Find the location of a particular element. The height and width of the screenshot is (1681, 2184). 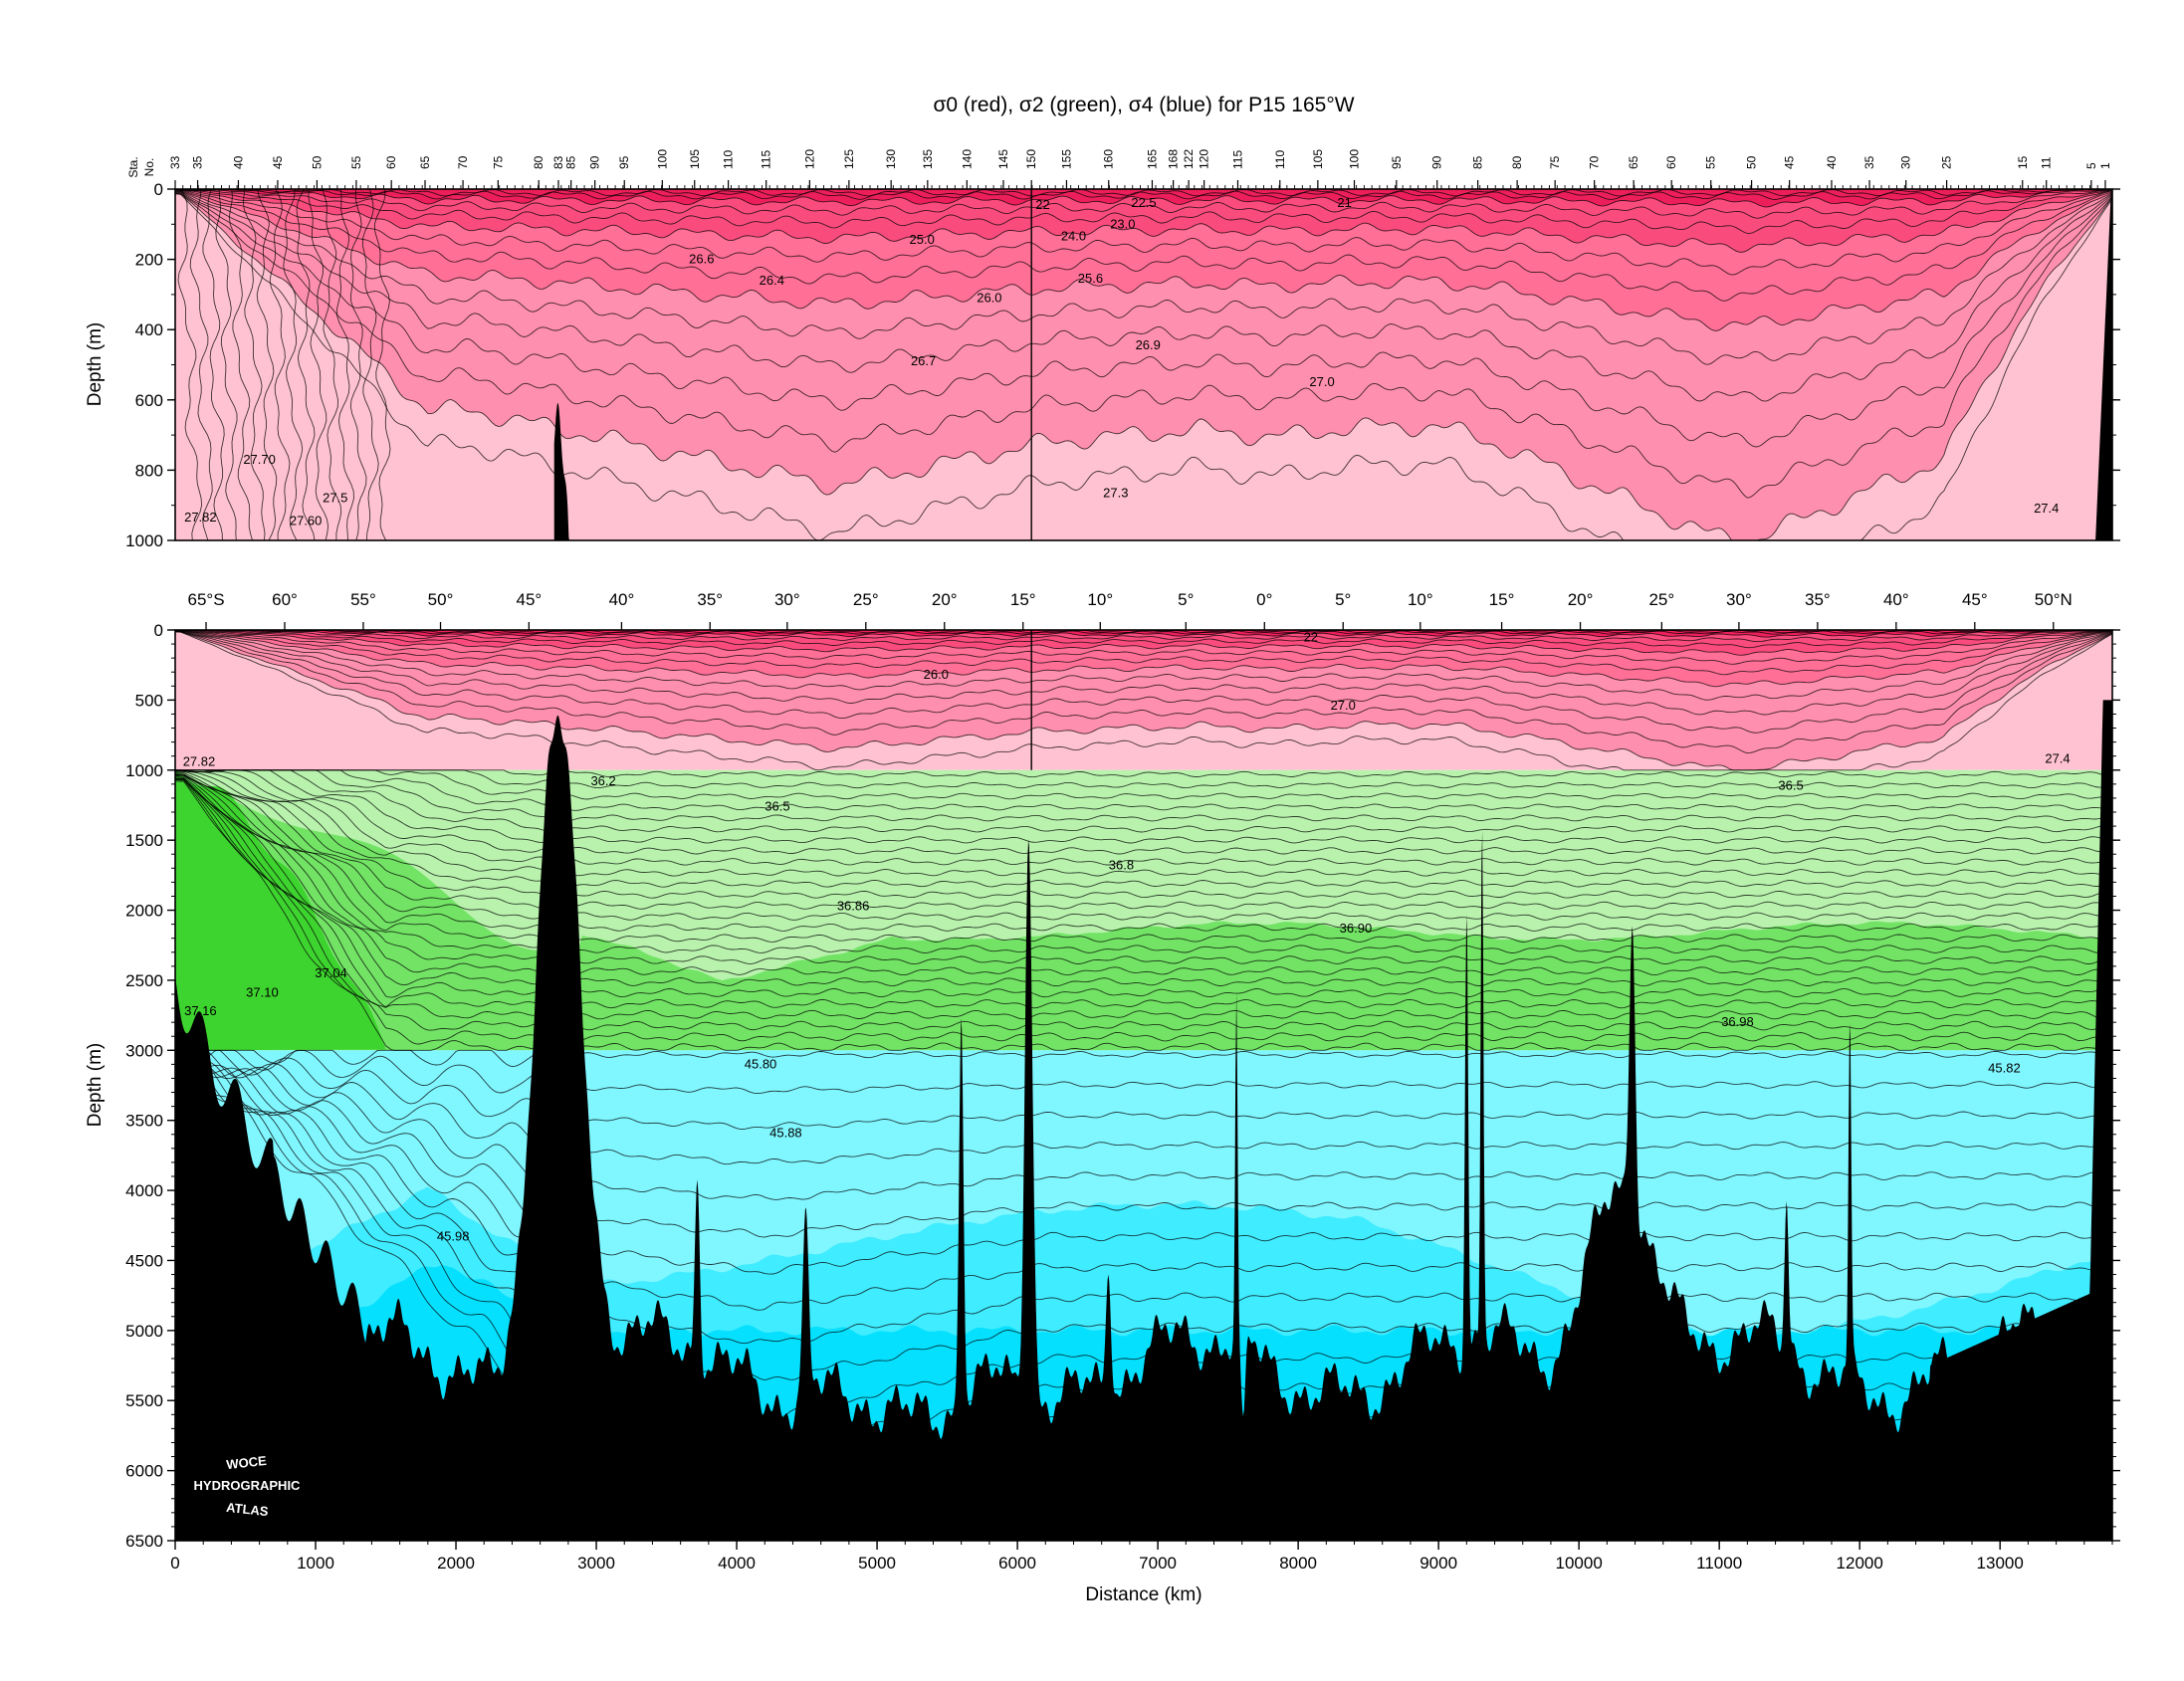

contour-label: 36.2 is located at coordinates (602, 780).